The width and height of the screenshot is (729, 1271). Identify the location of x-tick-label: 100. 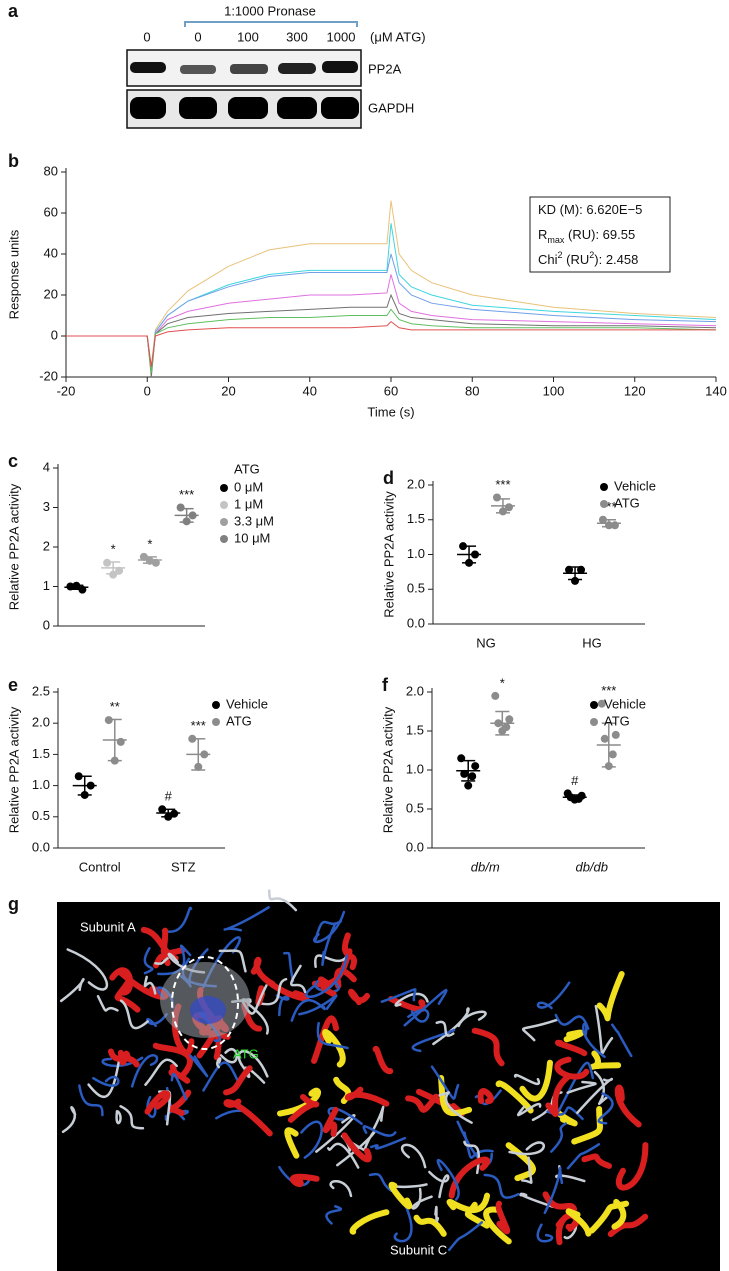
(554, 390).